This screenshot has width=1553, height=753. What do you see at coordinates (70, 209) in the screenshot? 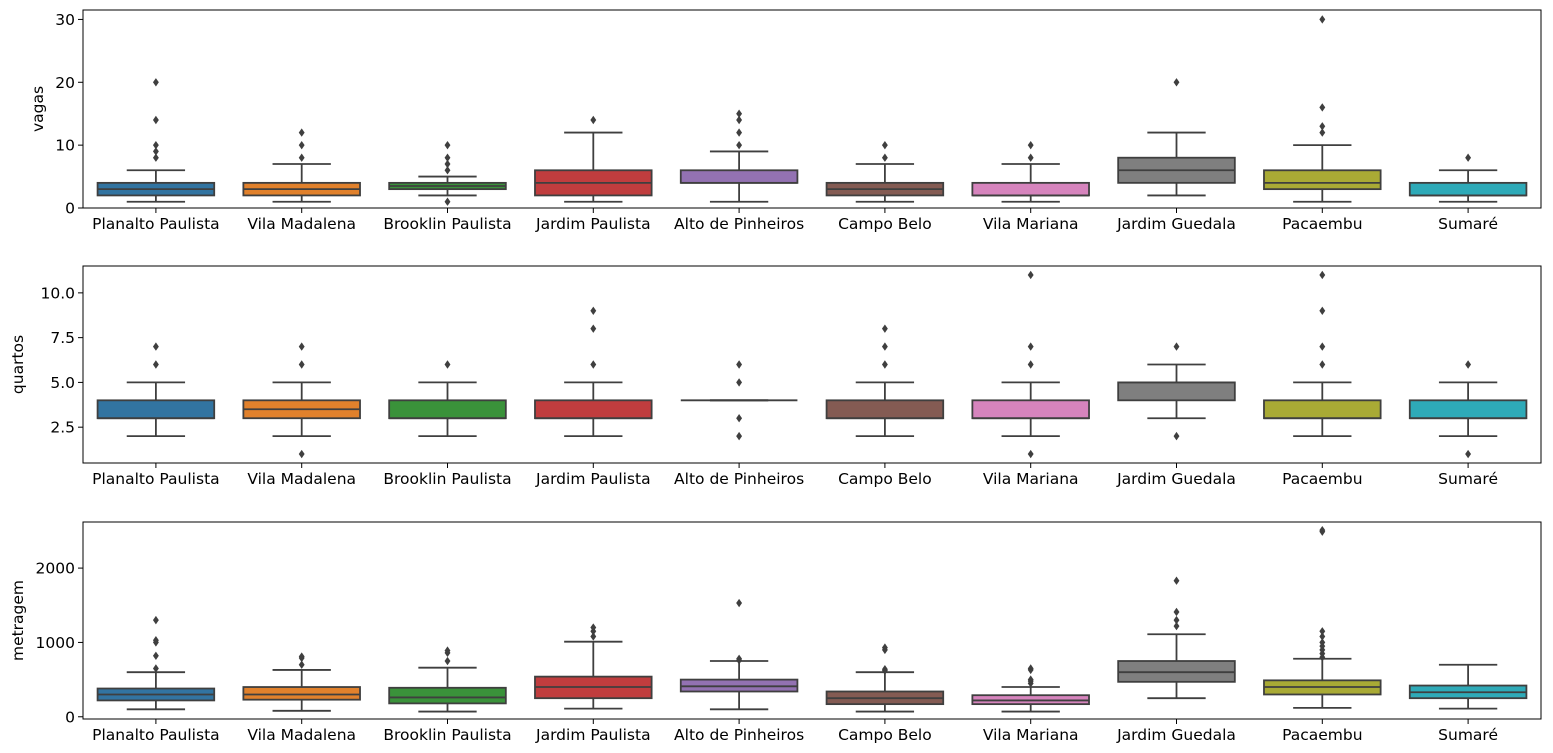
I see `y-tick-label: 0` at bounding box center [70, 209].